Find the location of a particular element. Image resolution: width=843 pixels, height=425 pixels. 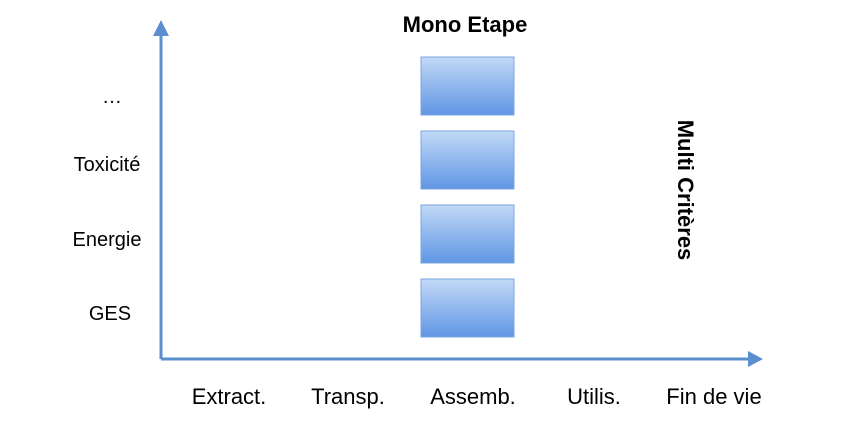

side-title: Multi Critères is located at coordinates (685, 190).